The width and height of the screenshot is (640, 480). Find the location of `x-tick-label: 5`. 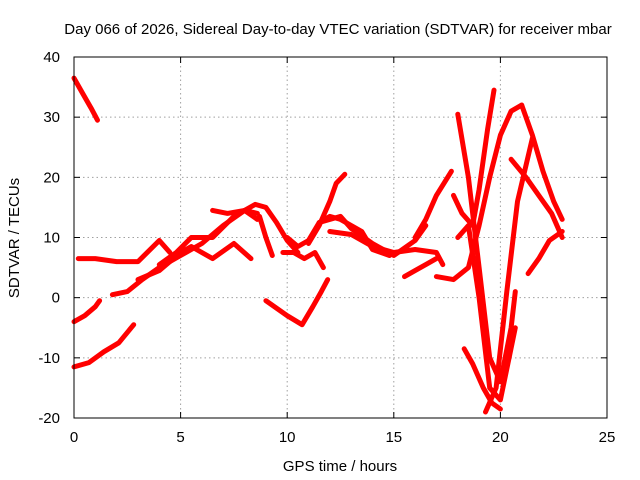

x-tick-label: 5 is located at coordinates (180, 437).